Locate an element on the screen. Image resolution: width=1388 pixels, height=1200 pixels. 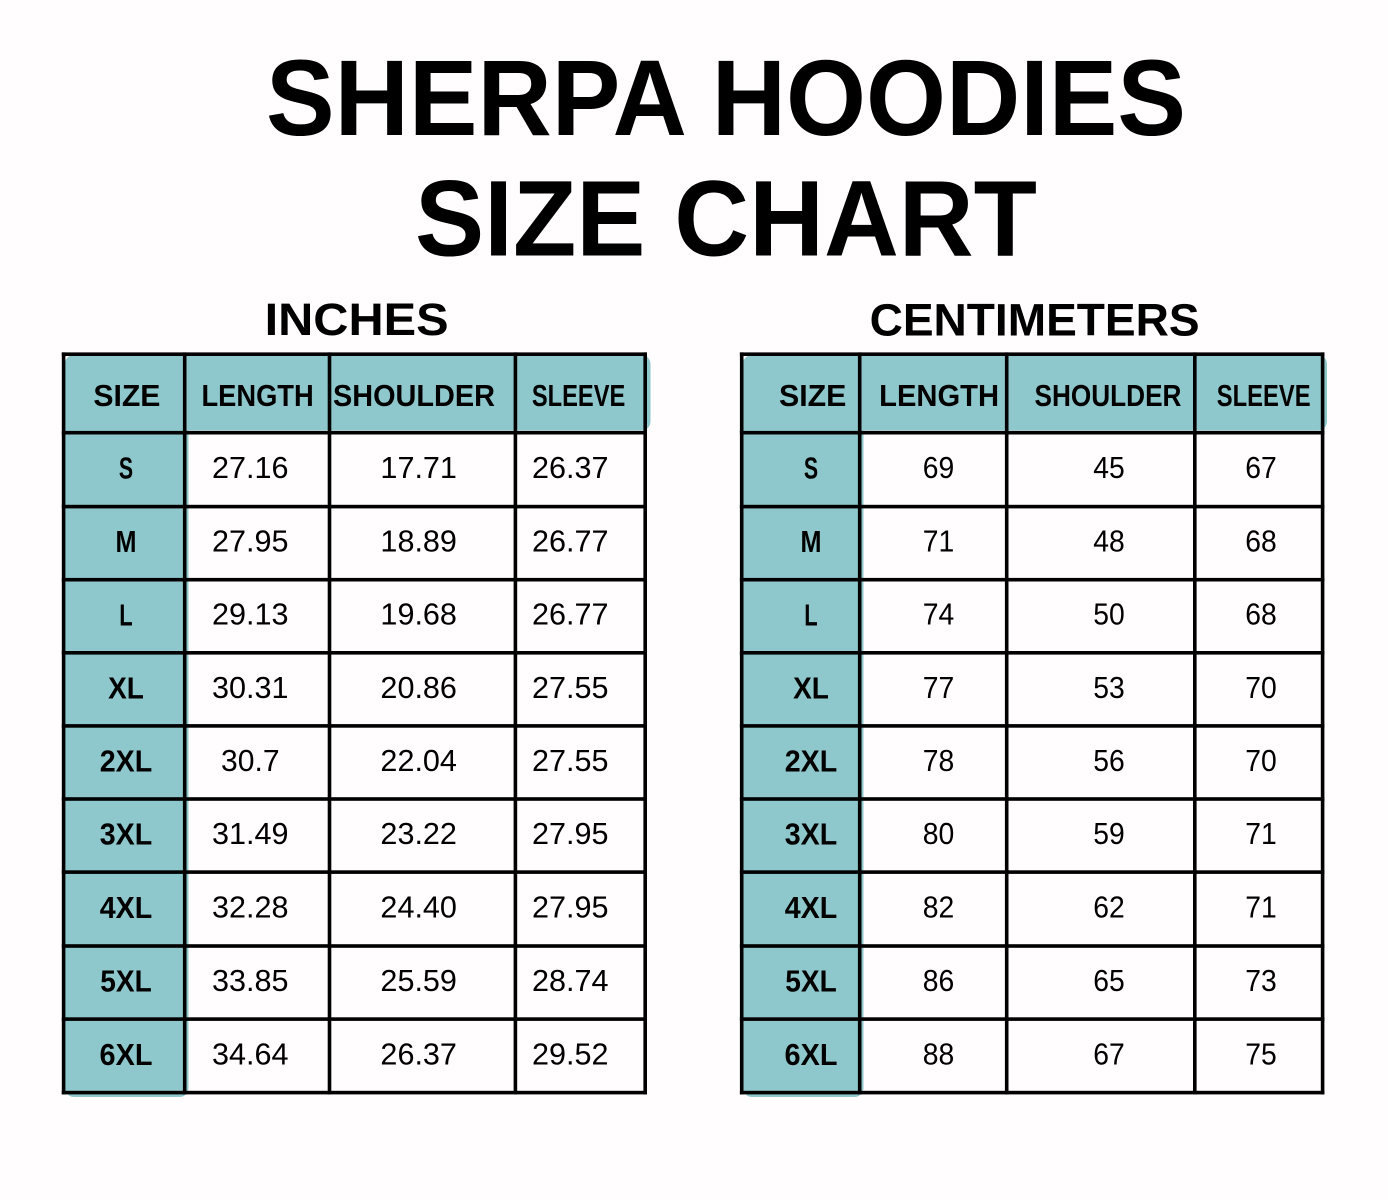
svg-text: 30.31 is located at coordinates (250, 688).